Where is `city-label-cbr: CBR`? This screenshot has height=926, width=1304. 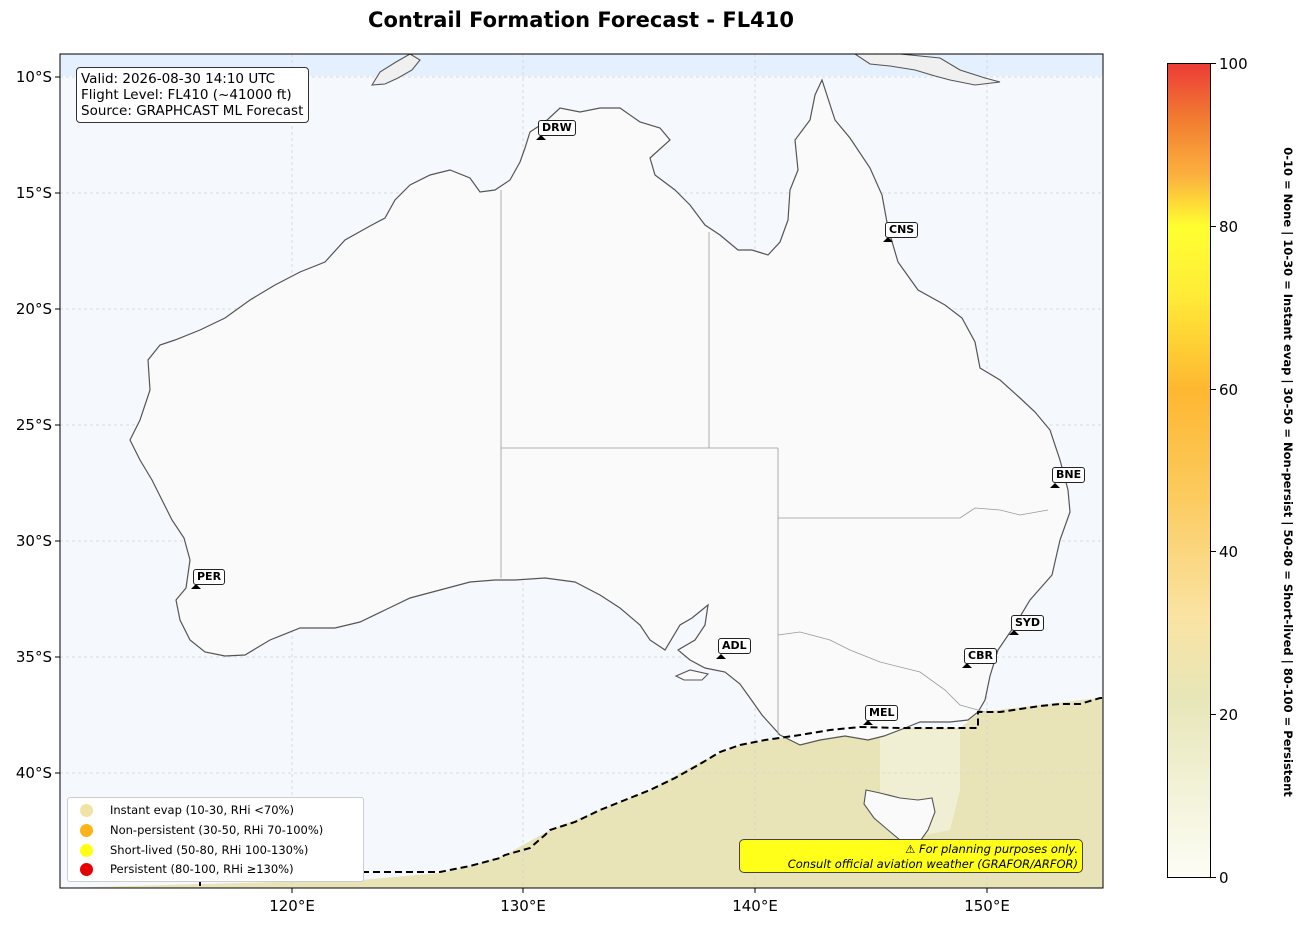 city-label-cbr: CBR is located at coordinates (980, 656).